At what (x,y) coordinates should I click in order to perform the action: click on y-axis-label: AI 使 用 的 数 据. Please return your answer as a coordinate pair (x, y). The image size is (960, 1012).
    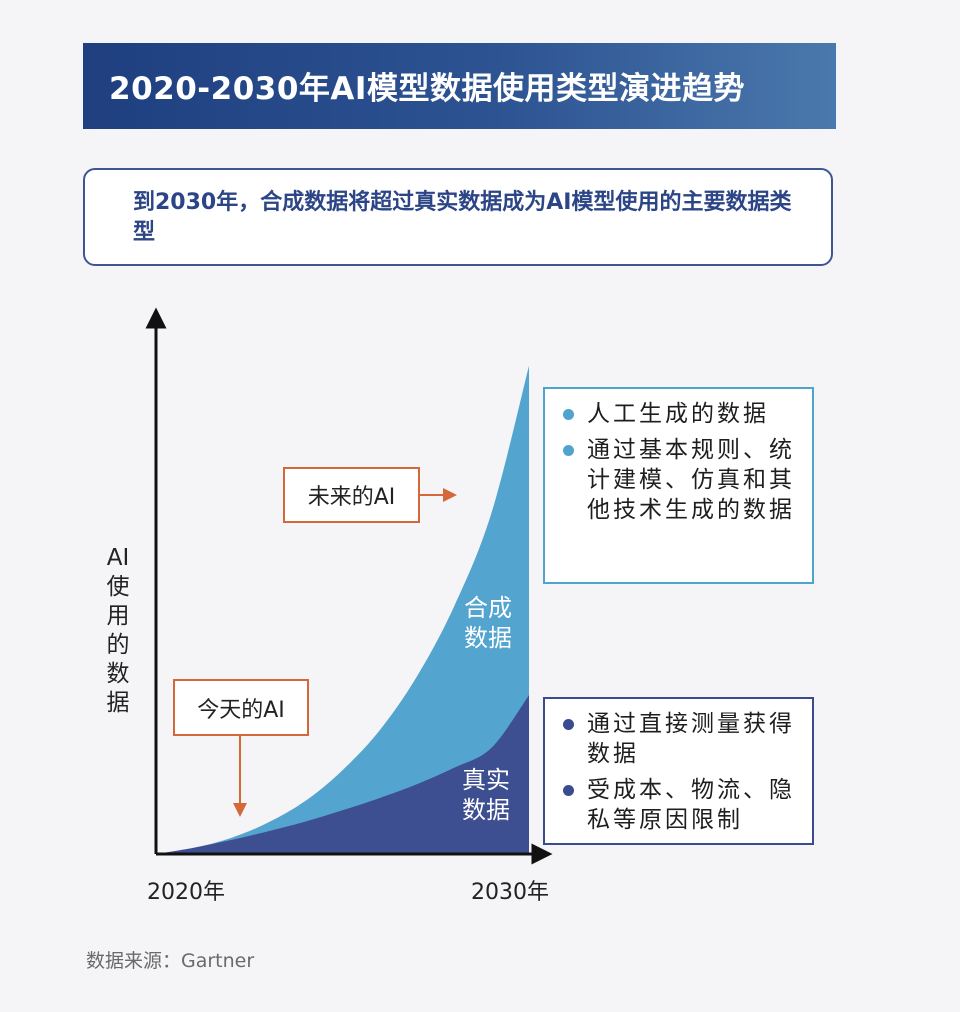
    Looking at the image, I should click on (118, 631).